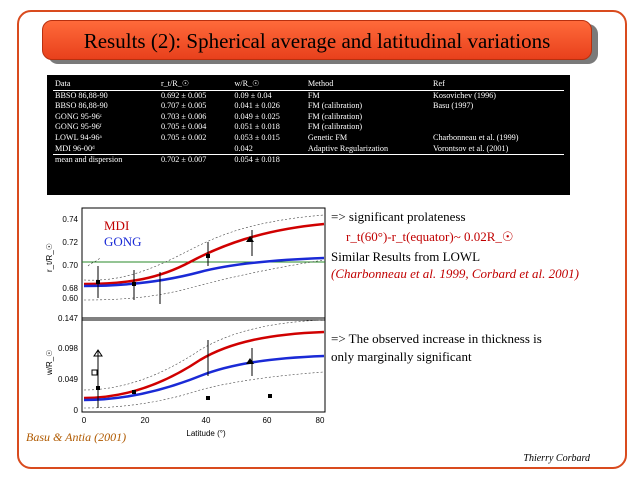 This screenshot has height=480, width=640. I want to click on table-cell: Genetic FM, so click(327, 137).